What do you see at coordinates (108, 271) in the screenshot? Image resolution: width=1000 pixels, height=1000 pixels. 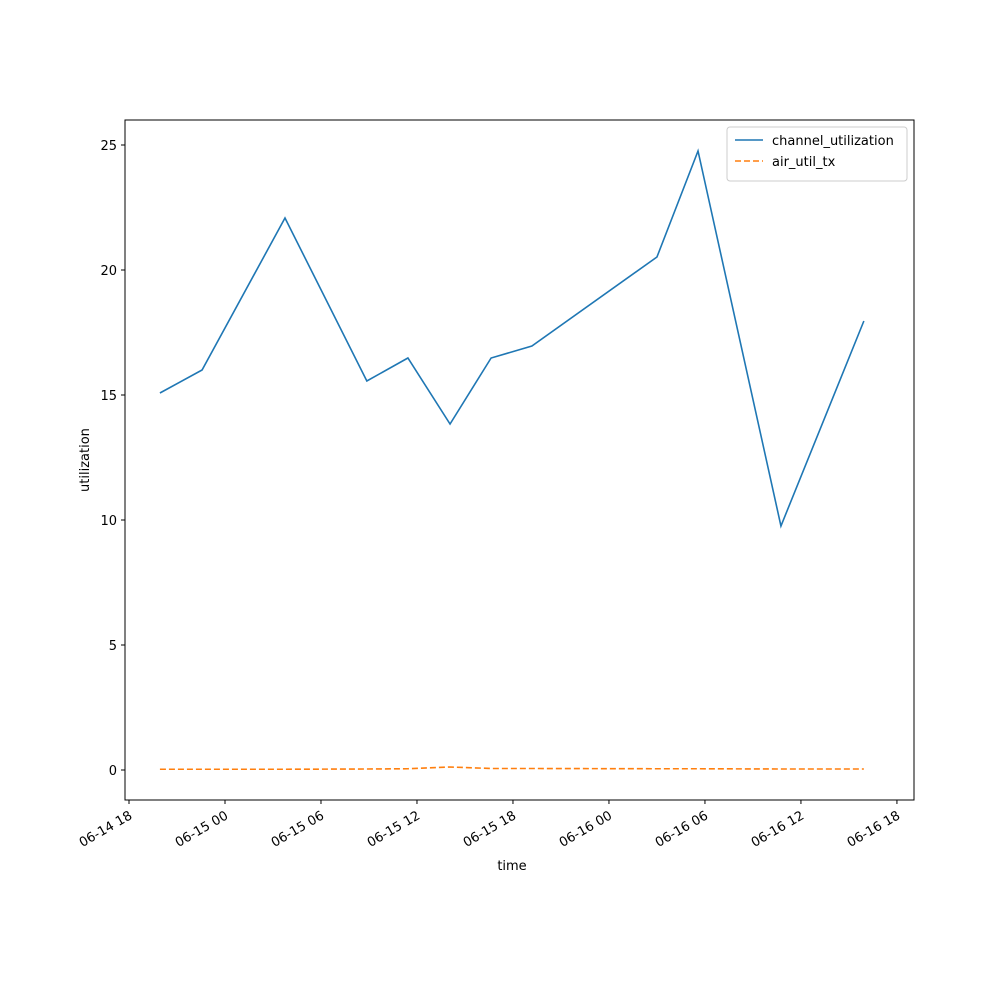 I see `y-tick-label: 20` at bounding box center [108, 271].